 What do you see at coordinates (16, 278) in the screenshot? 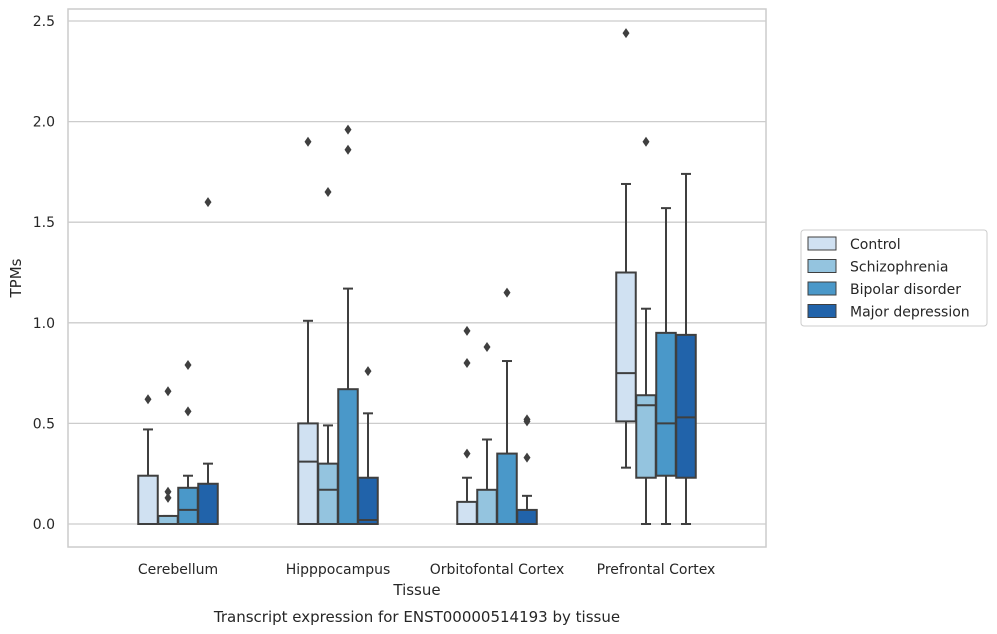
I see `y-axis-title: TPMs` at bounding box center [16, 278].